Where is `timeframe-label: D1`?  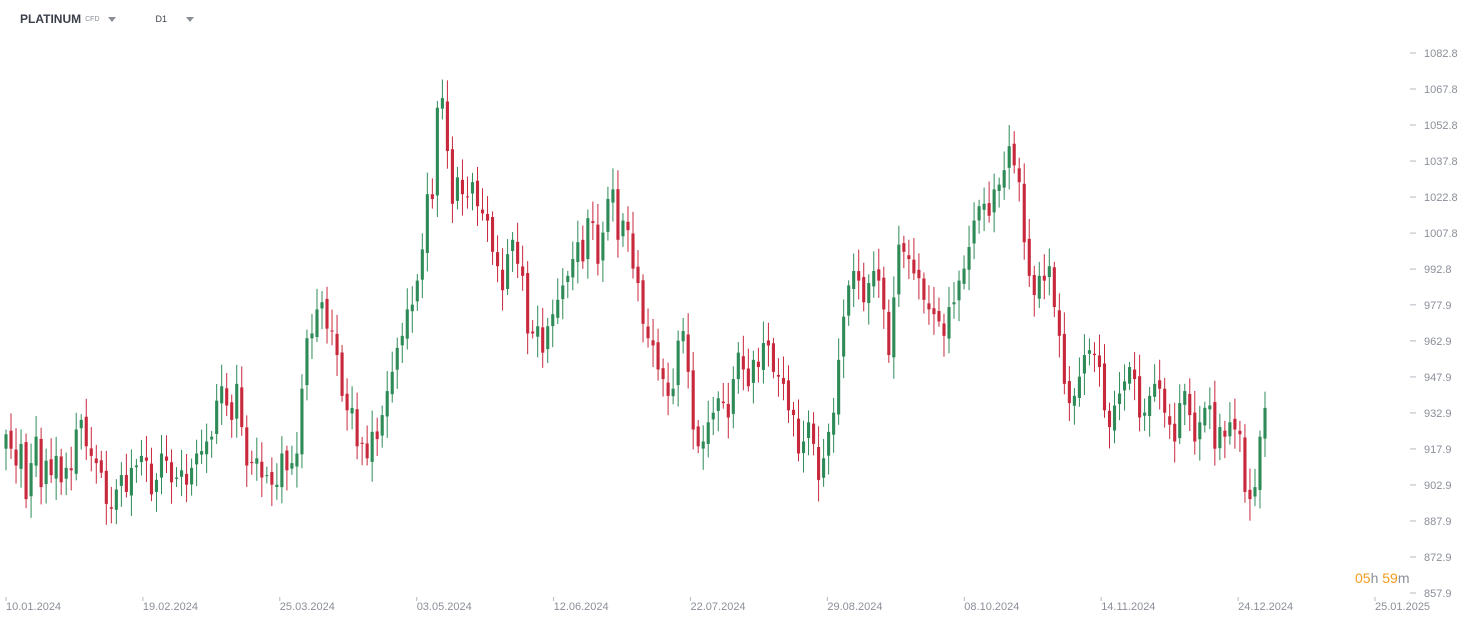 timeframe-label: D1 is located at coordinates (161, 19).